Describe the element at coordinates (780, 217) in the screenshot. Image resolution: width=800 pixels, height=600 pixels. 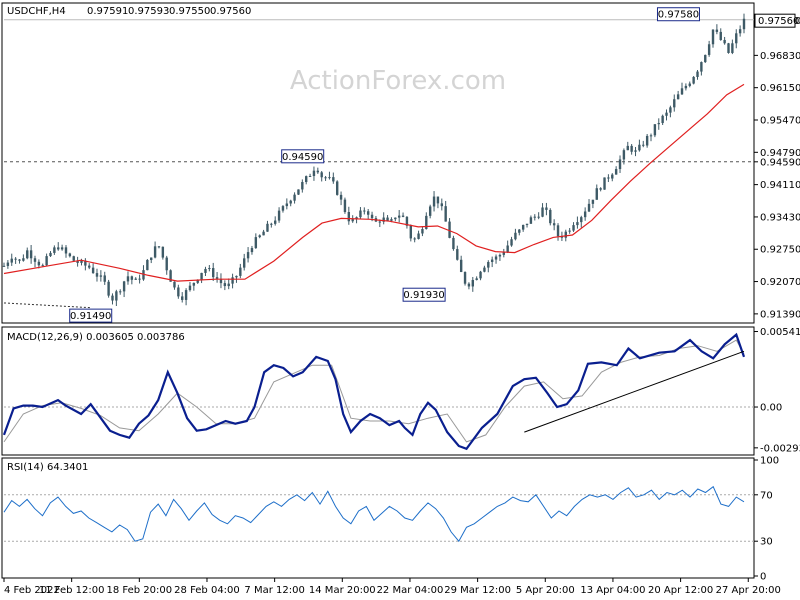
I see `price-tick-label: 0.93430` at that location.